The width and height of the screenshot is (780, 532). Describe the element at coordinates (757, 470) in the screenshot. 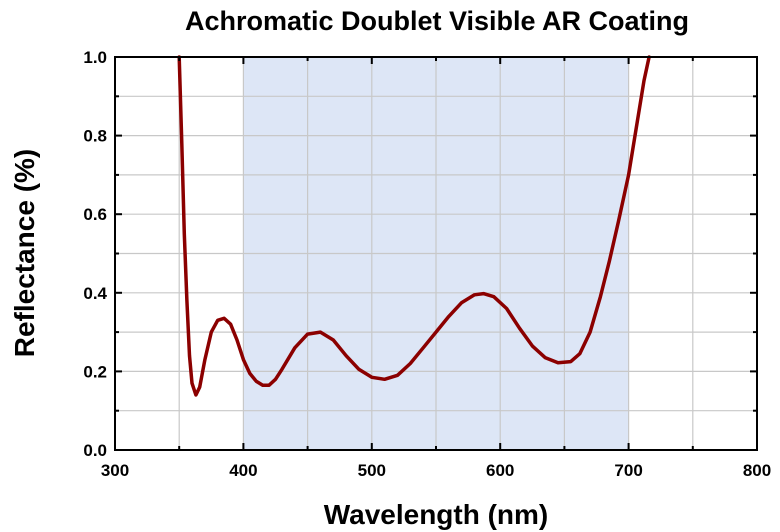

I see `x-tick-label: 800` at that location.